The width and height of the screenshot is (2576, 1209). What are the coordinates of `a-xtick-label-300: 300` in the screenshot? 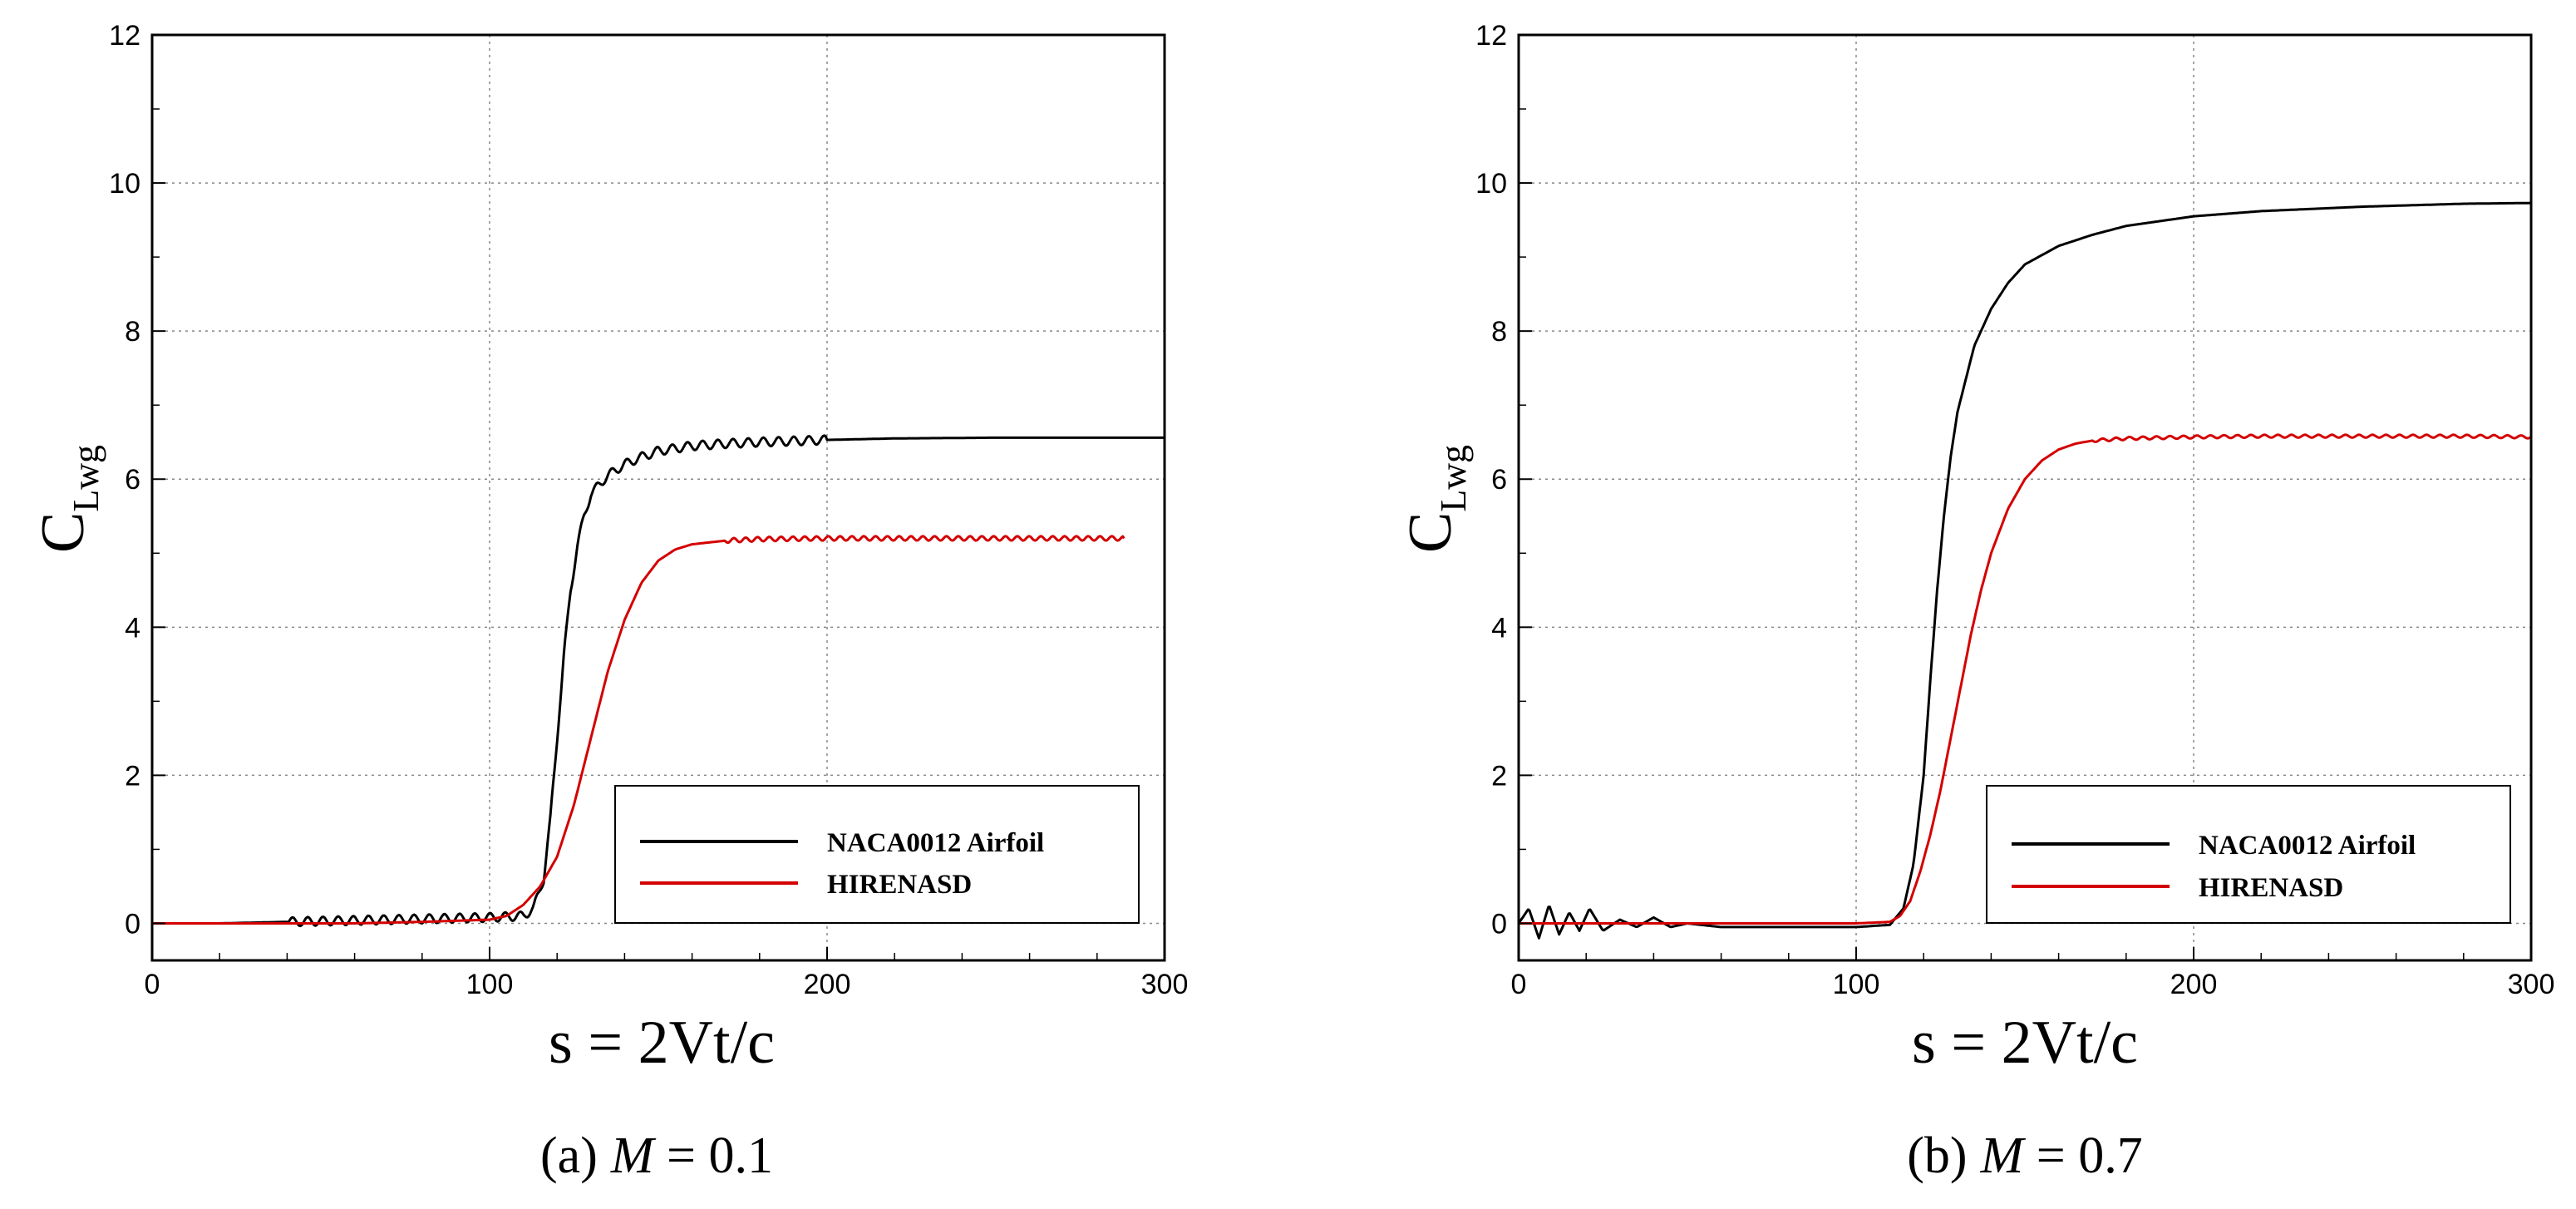 It's located at (1165, 984).